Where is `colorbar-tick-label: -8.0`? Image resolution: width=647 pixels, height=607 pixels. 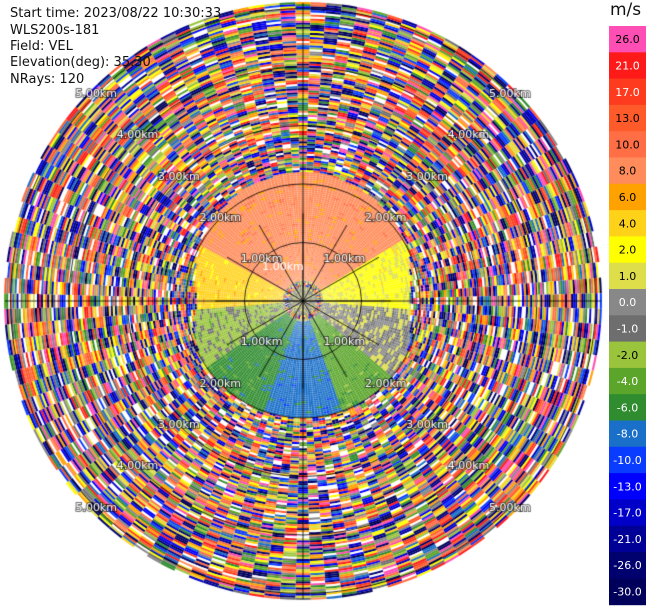 colorbar-tick-label: -8.0 is located at coordinates (627, 434).